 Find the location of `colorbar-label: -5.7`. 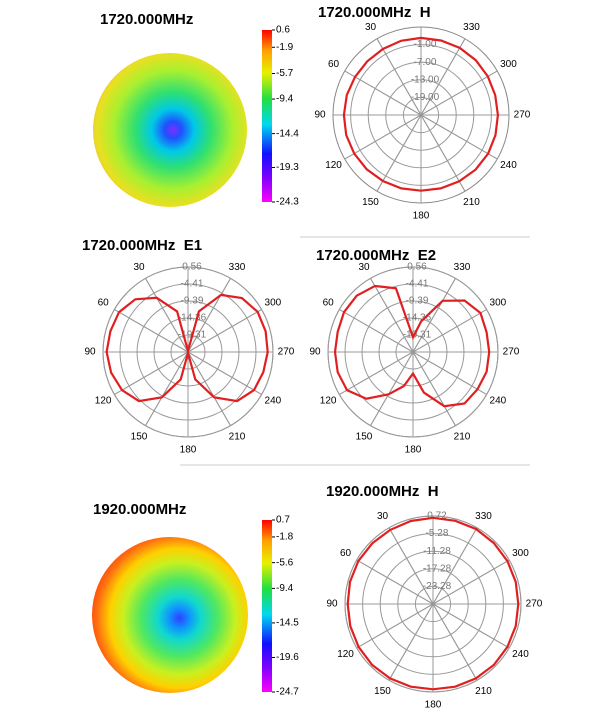

colorbar-label: -5.7 is located at coordinates (285, 73).